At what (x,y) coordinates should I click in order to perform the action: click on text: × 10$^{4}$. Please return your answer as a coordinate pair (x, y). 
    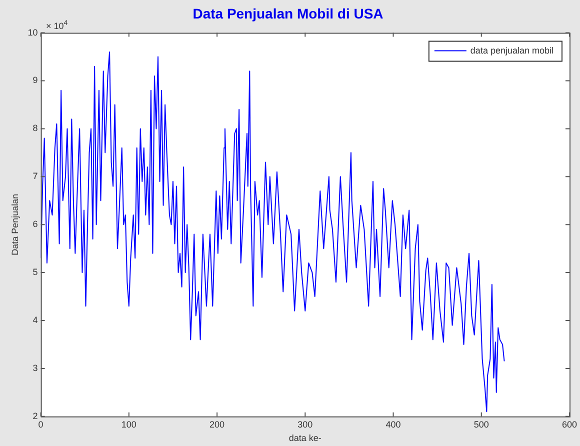
    Looking at the image, I should click on (57, 25).